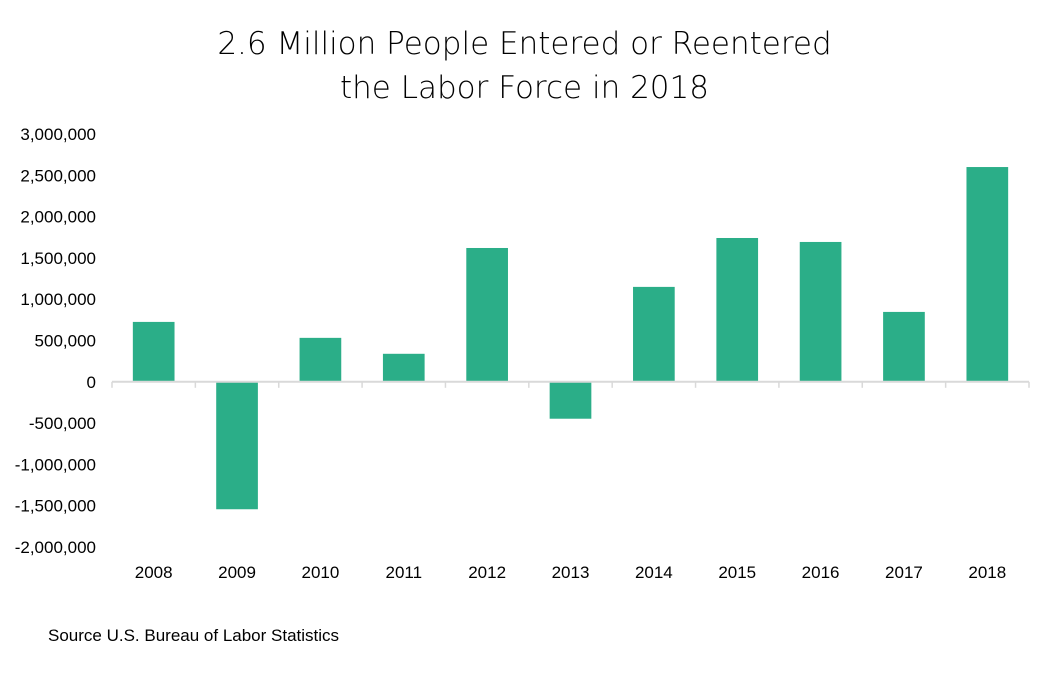 The image size is (1049, 678). What do you see at coordinates (654, 334) in the screenshot?
I see `bar-2014` at bounding box center [654, 334].